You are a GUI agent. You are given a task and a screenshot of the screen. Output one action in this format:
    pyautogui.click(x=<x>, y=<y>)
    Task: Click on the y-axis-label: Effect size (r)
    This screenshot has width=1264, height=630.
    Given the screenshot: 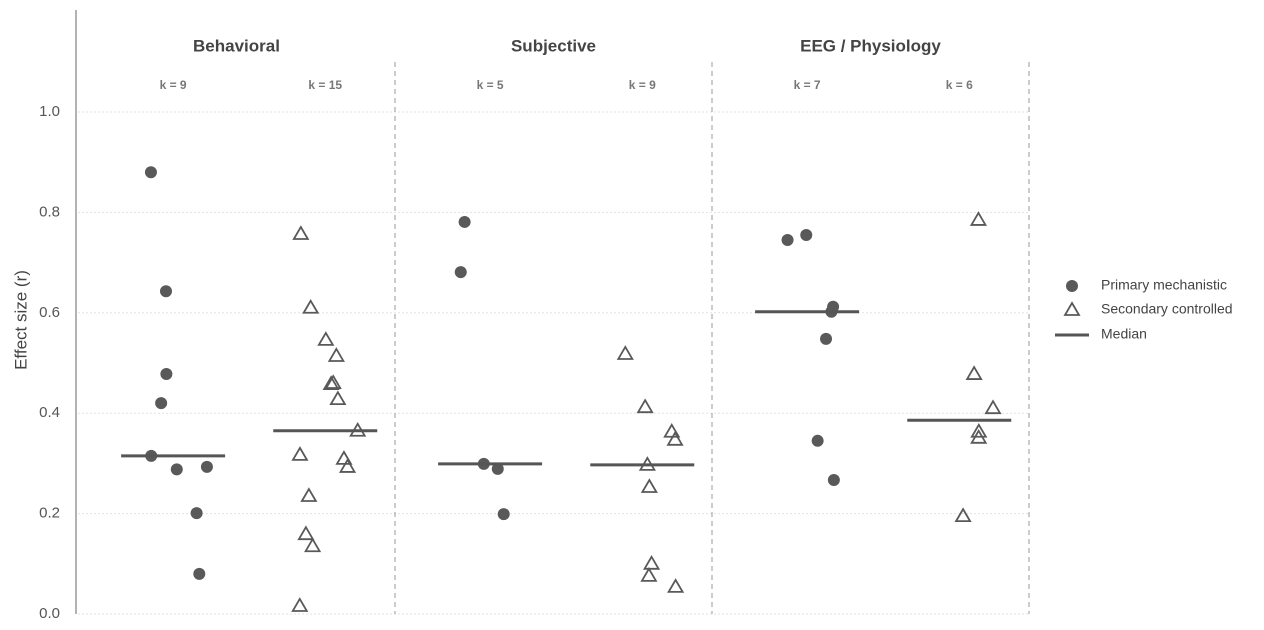 What is the action you would take?
    pyautogui.click(x=20, y=320)
    